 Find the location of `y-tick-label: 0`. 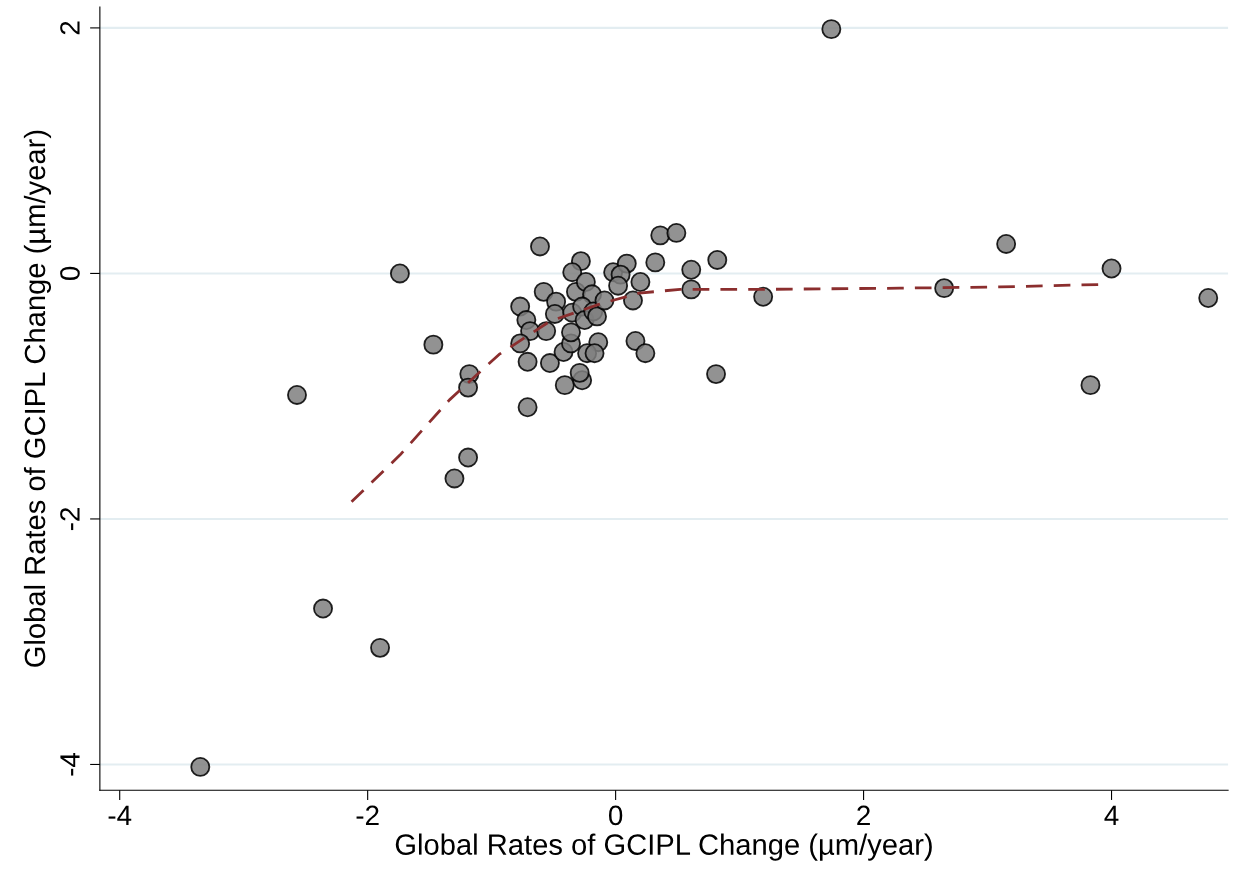

y-tick-label: 0 is located at coordinates (70, 273).